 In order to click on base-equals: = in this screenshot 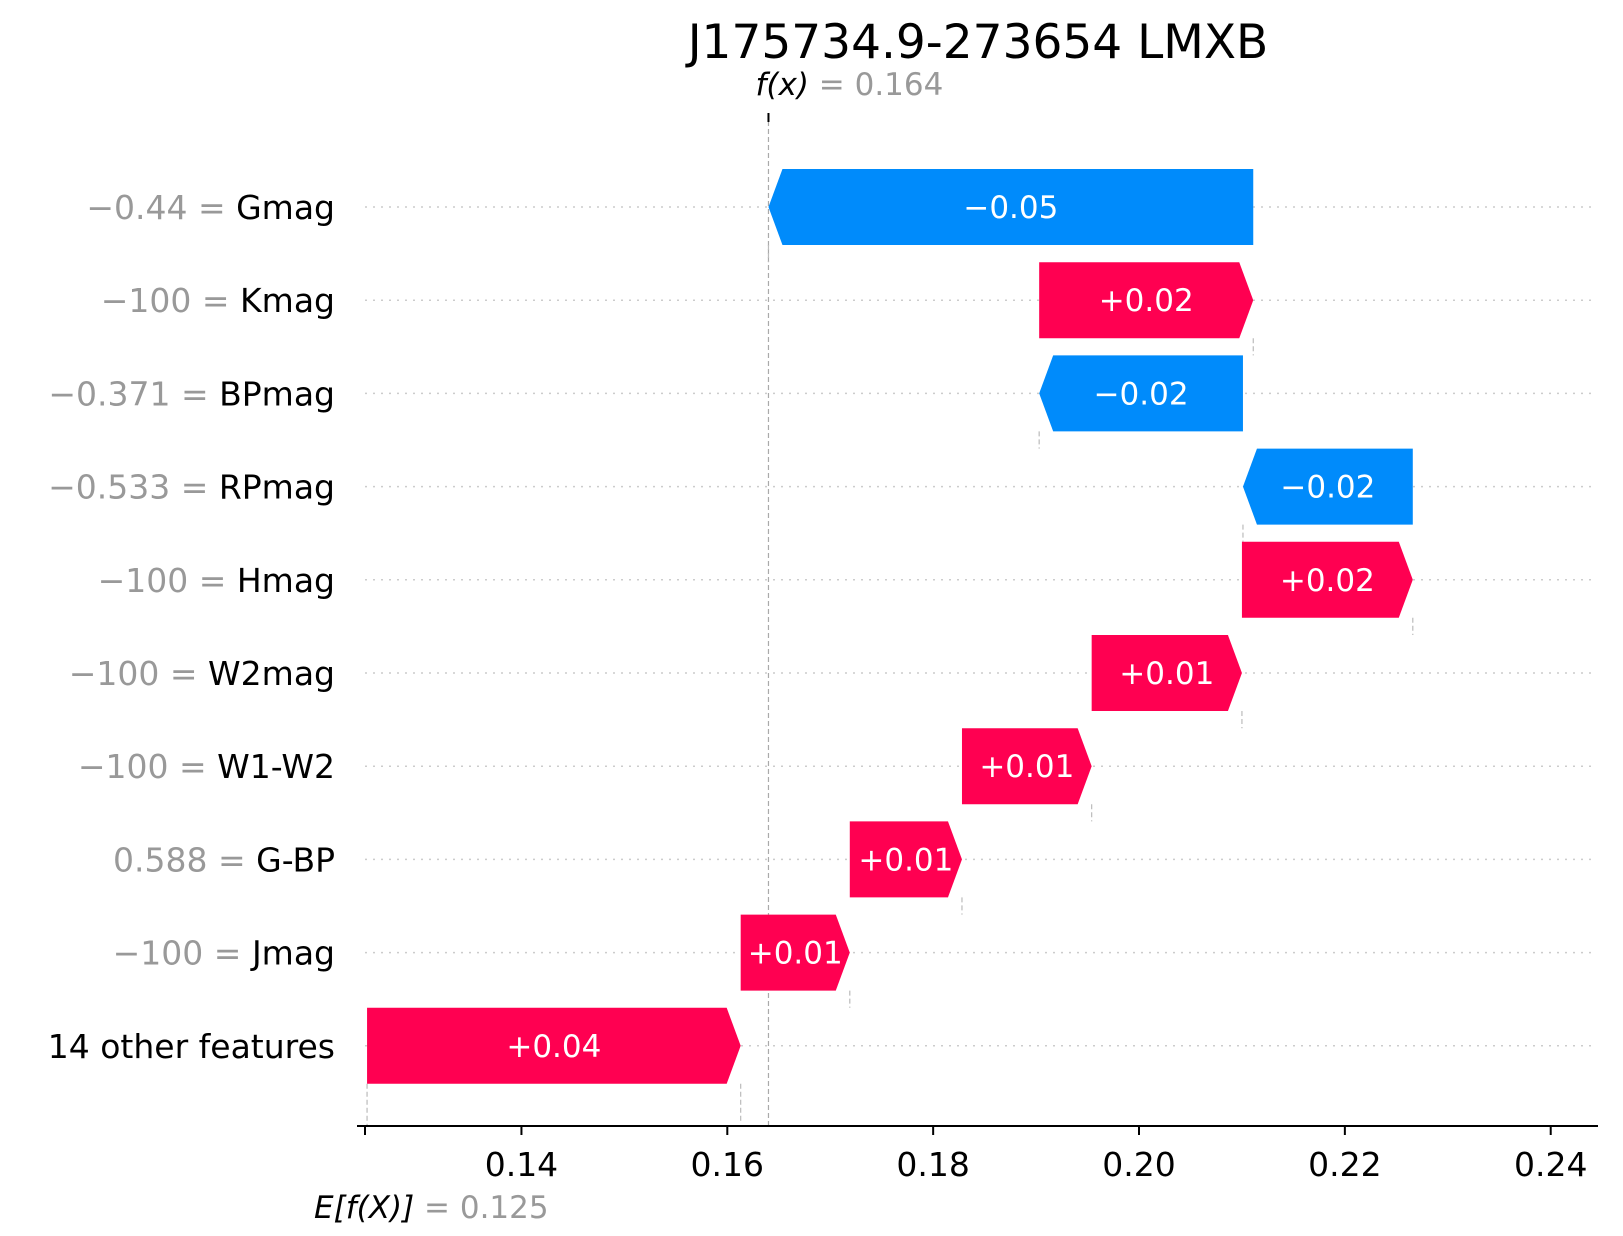, I will do `click(437, 1208)`.